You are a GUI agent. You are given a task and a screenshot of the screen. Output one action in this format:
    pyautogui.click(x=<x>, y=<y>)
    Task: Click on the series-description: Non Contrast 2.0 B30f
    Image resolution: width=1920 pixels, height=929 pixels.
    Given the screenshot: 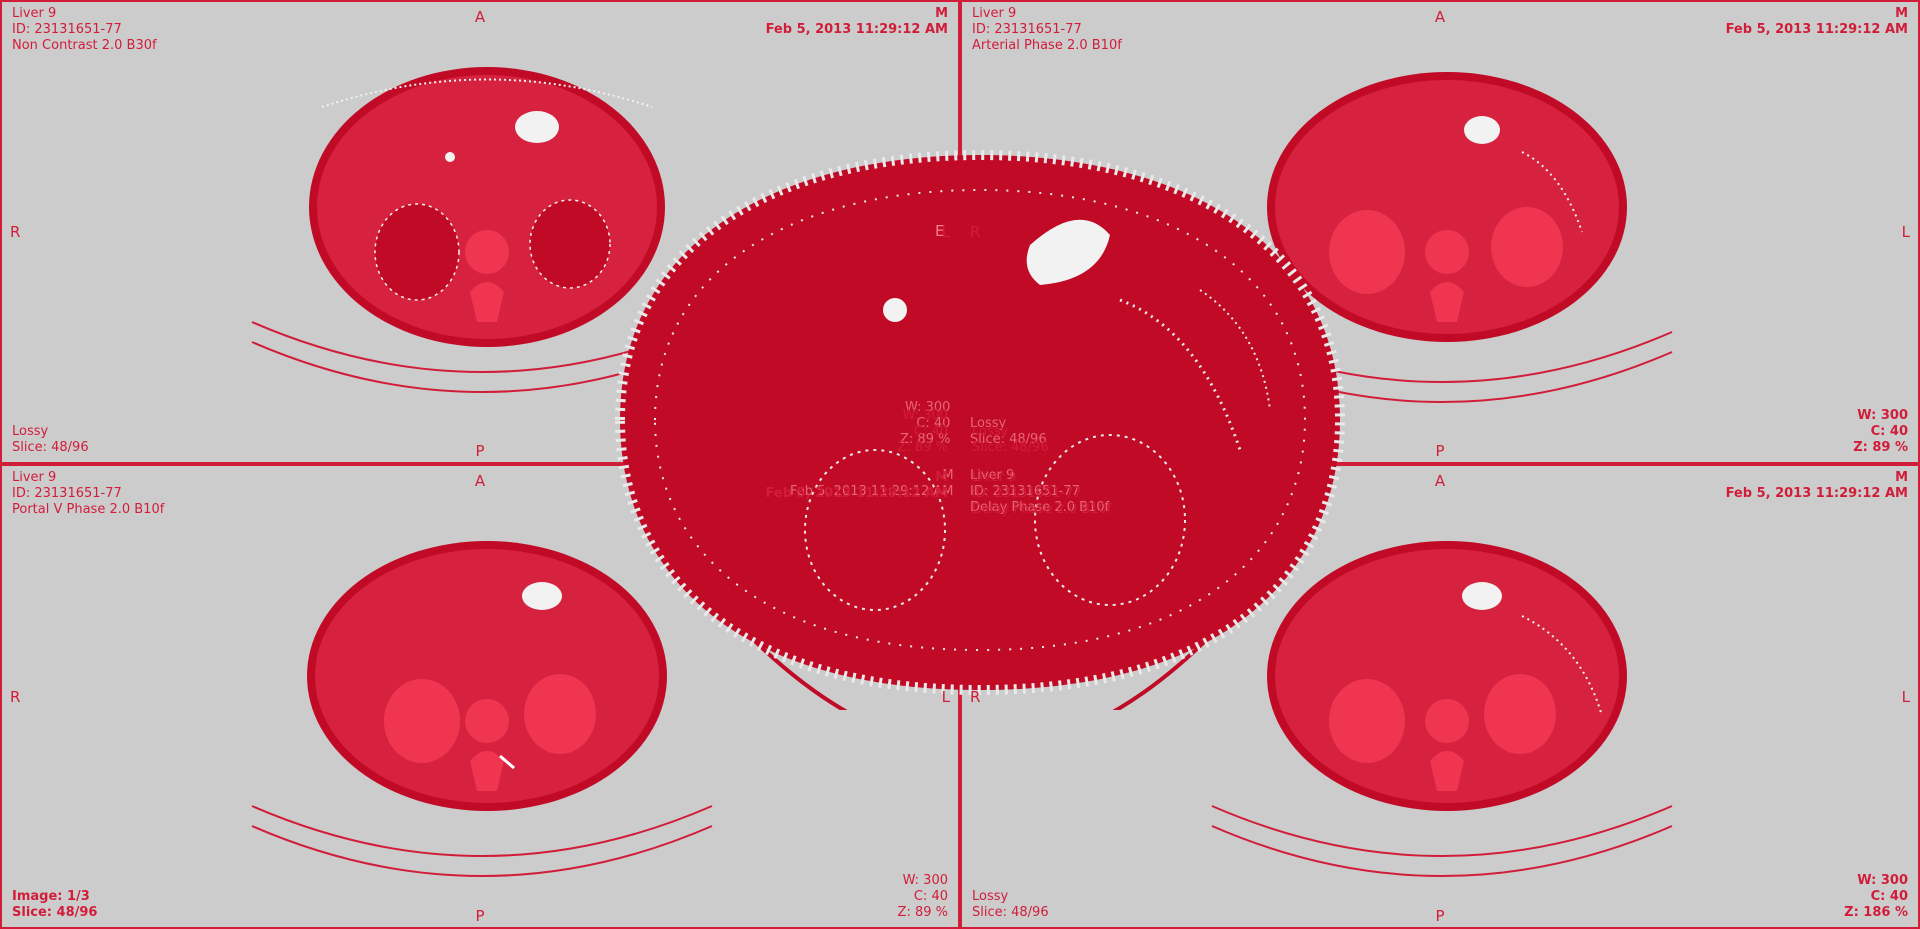 What is the action you would take?
    pyautogui.click(x=84, y=45)
    